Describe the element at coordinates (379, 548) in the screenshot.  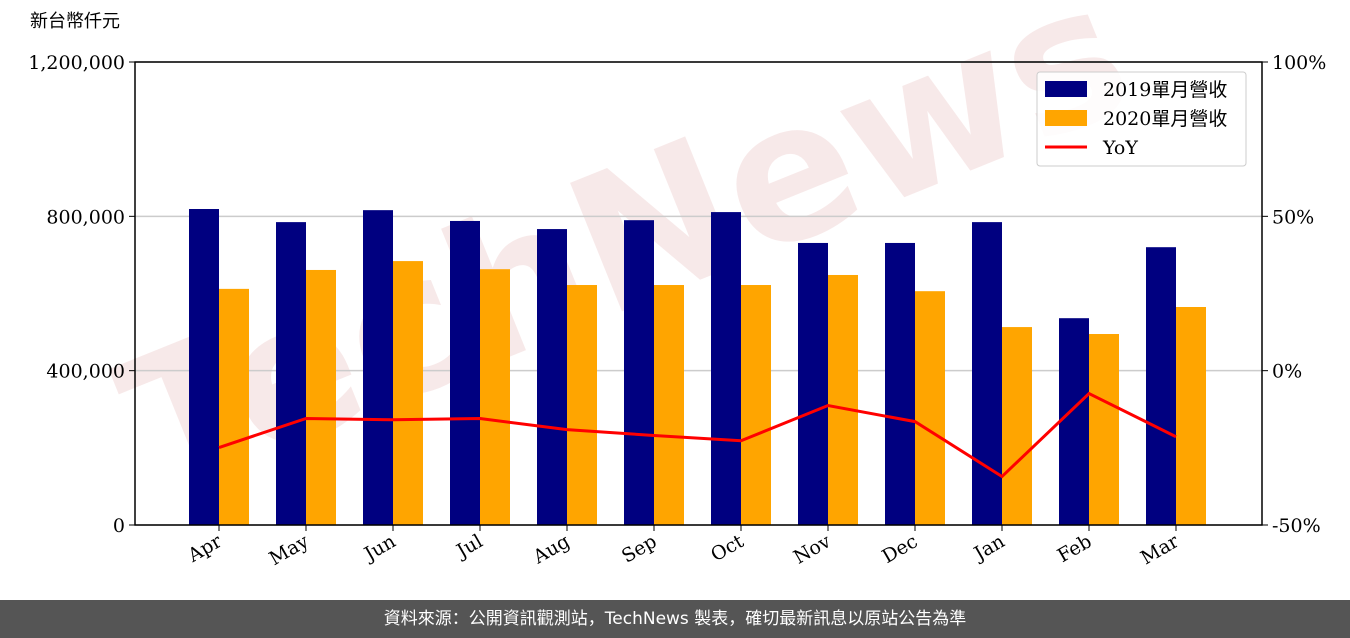
I see `x-tick-label: Jun` at that location.